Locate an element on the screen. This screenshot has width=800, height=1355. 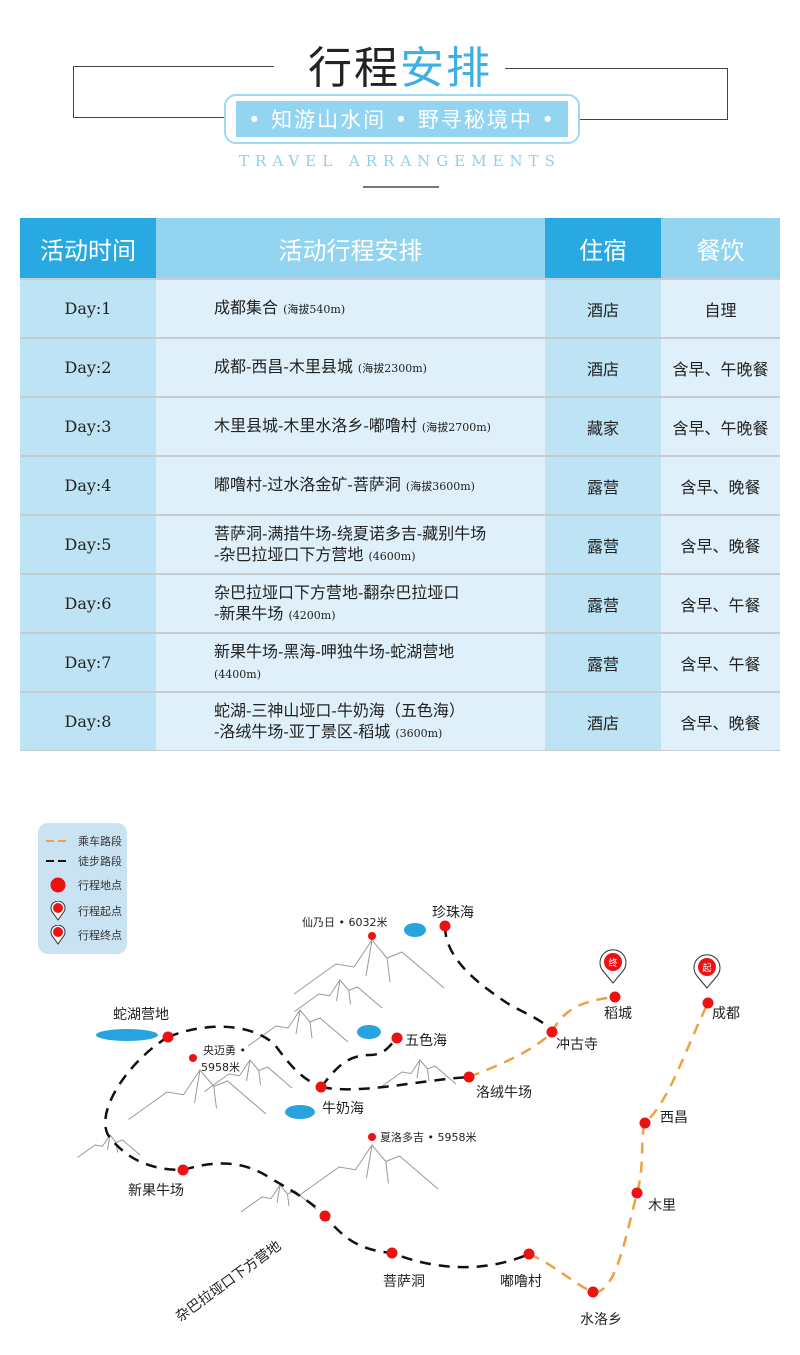
cell-day: Day:3 is located at coordinates (88, 426).